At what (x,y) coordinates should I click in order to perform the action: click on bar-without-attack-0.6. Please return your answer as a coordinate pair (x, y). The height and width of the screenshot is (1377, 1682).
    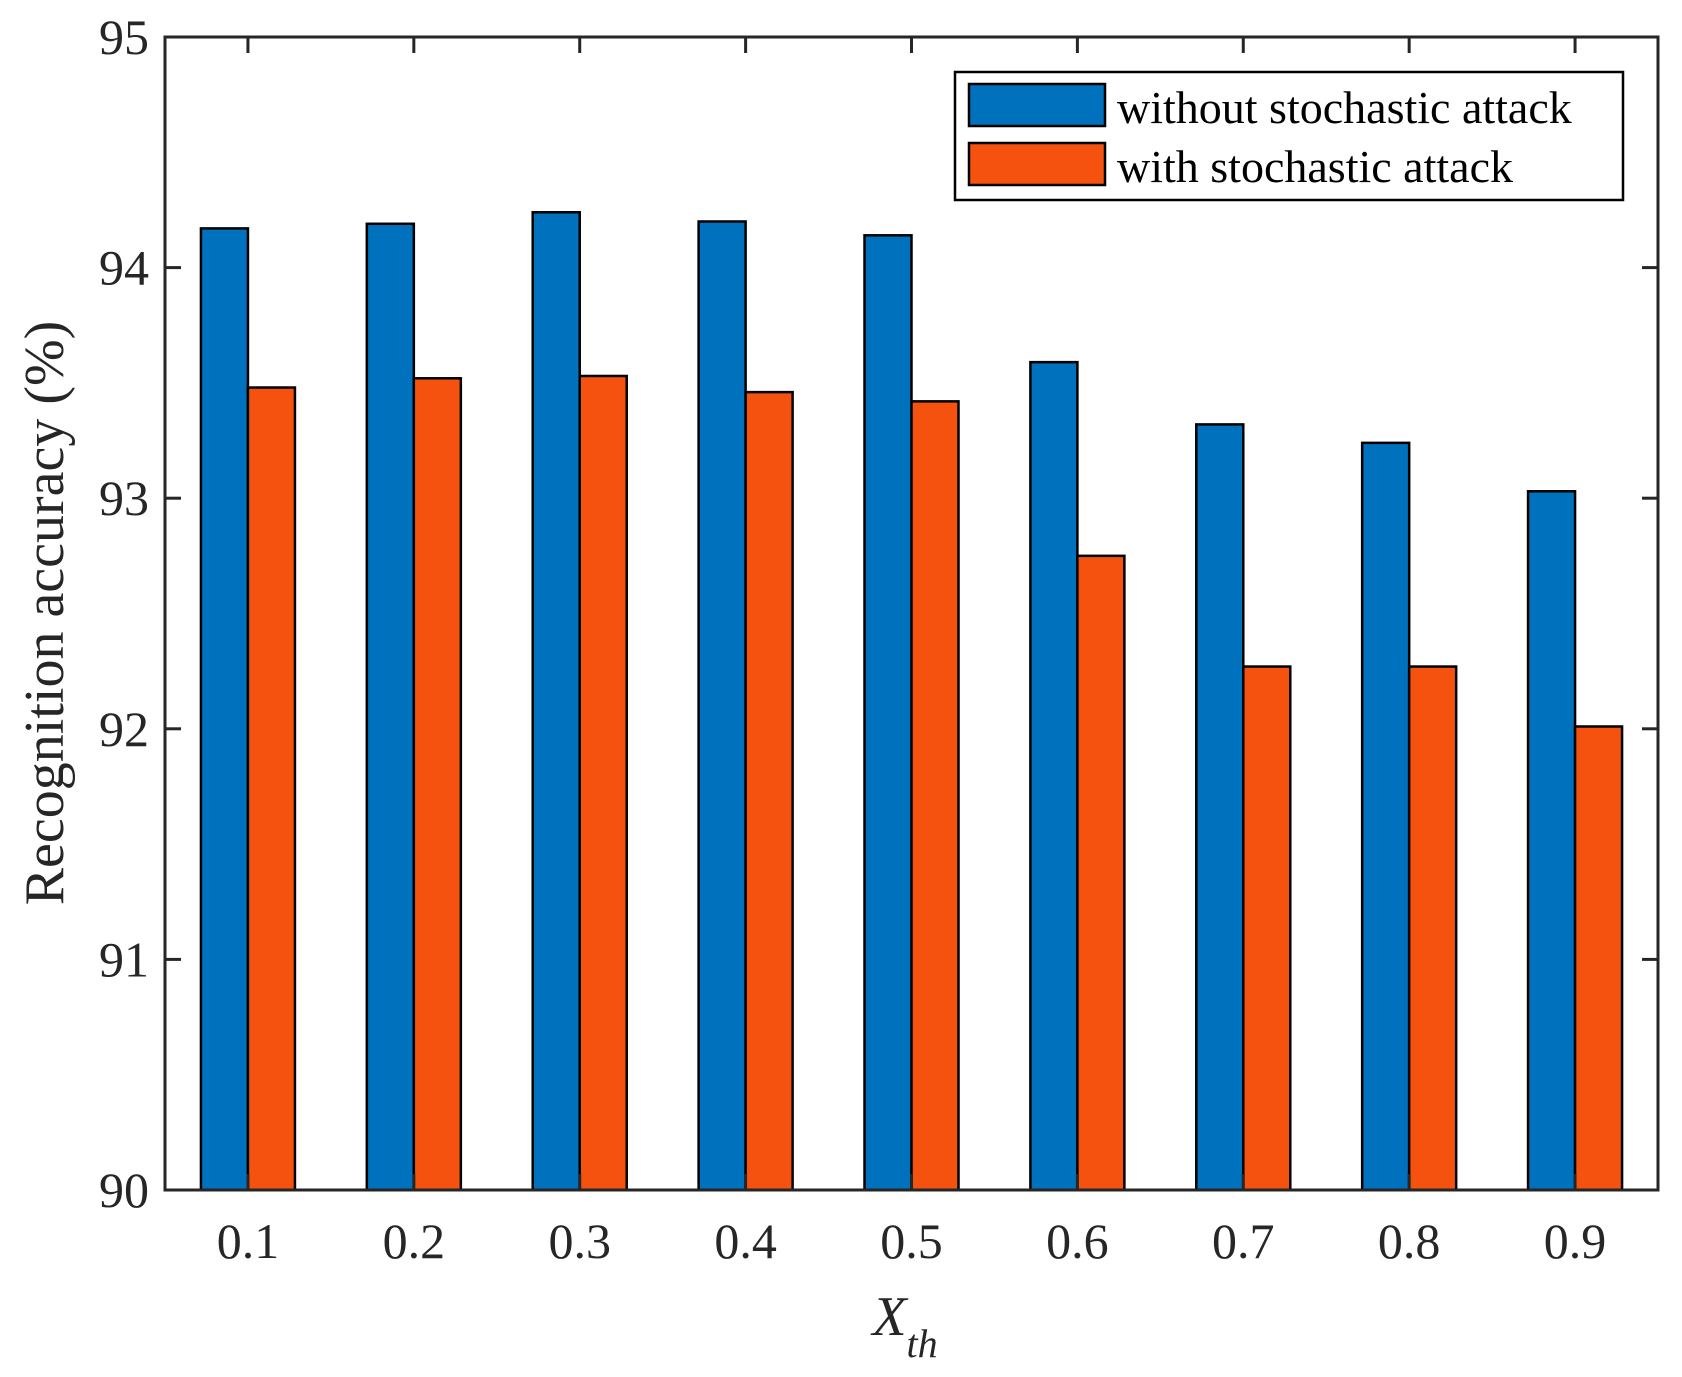
    Looking at the image, I should click on (1054, 776).